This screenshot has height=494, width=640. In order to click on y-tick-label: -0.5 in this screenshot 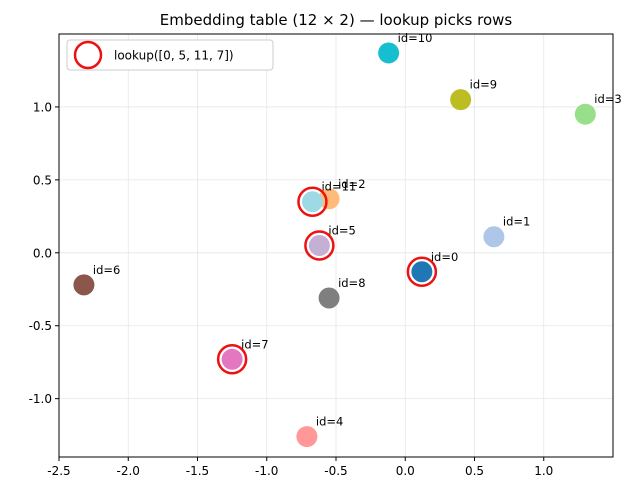, I will do `click(40, 326)`.